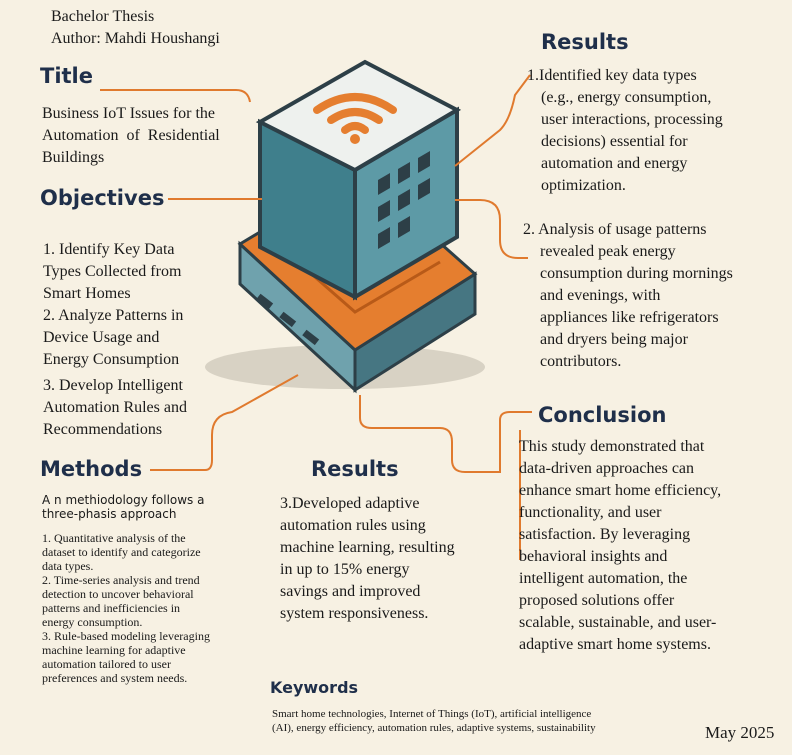  Describe the element at coordinates (740, 732) in the screenshot. I see `publication-date: May 2025` at that location.